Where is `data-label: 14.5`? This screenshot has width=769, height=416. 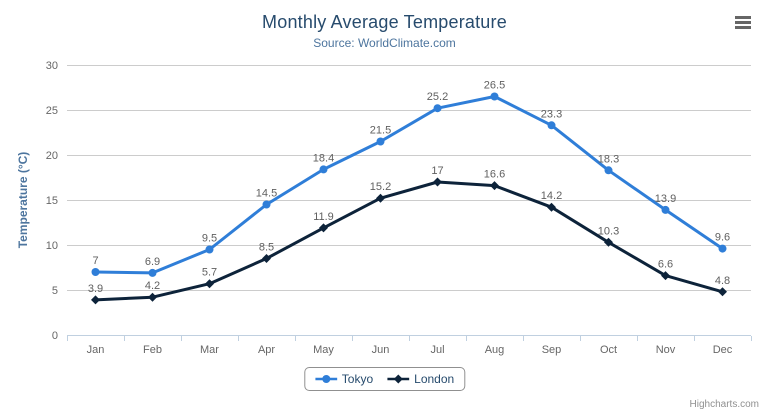 data-label: 14.5 is located at coordinates (266, 194).